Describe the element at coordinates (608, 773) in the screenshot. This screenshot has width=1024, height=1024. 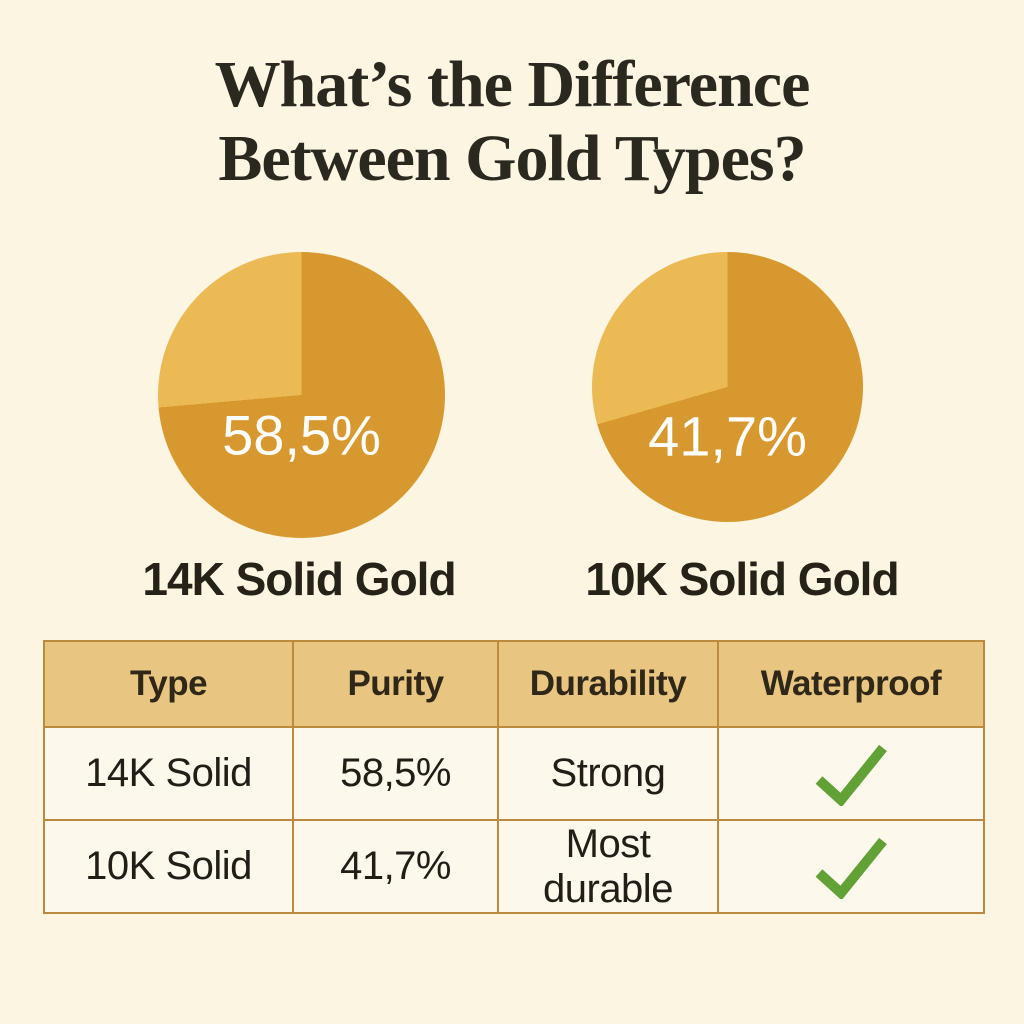
I see `cell-durability-14k: Strong` at that location.